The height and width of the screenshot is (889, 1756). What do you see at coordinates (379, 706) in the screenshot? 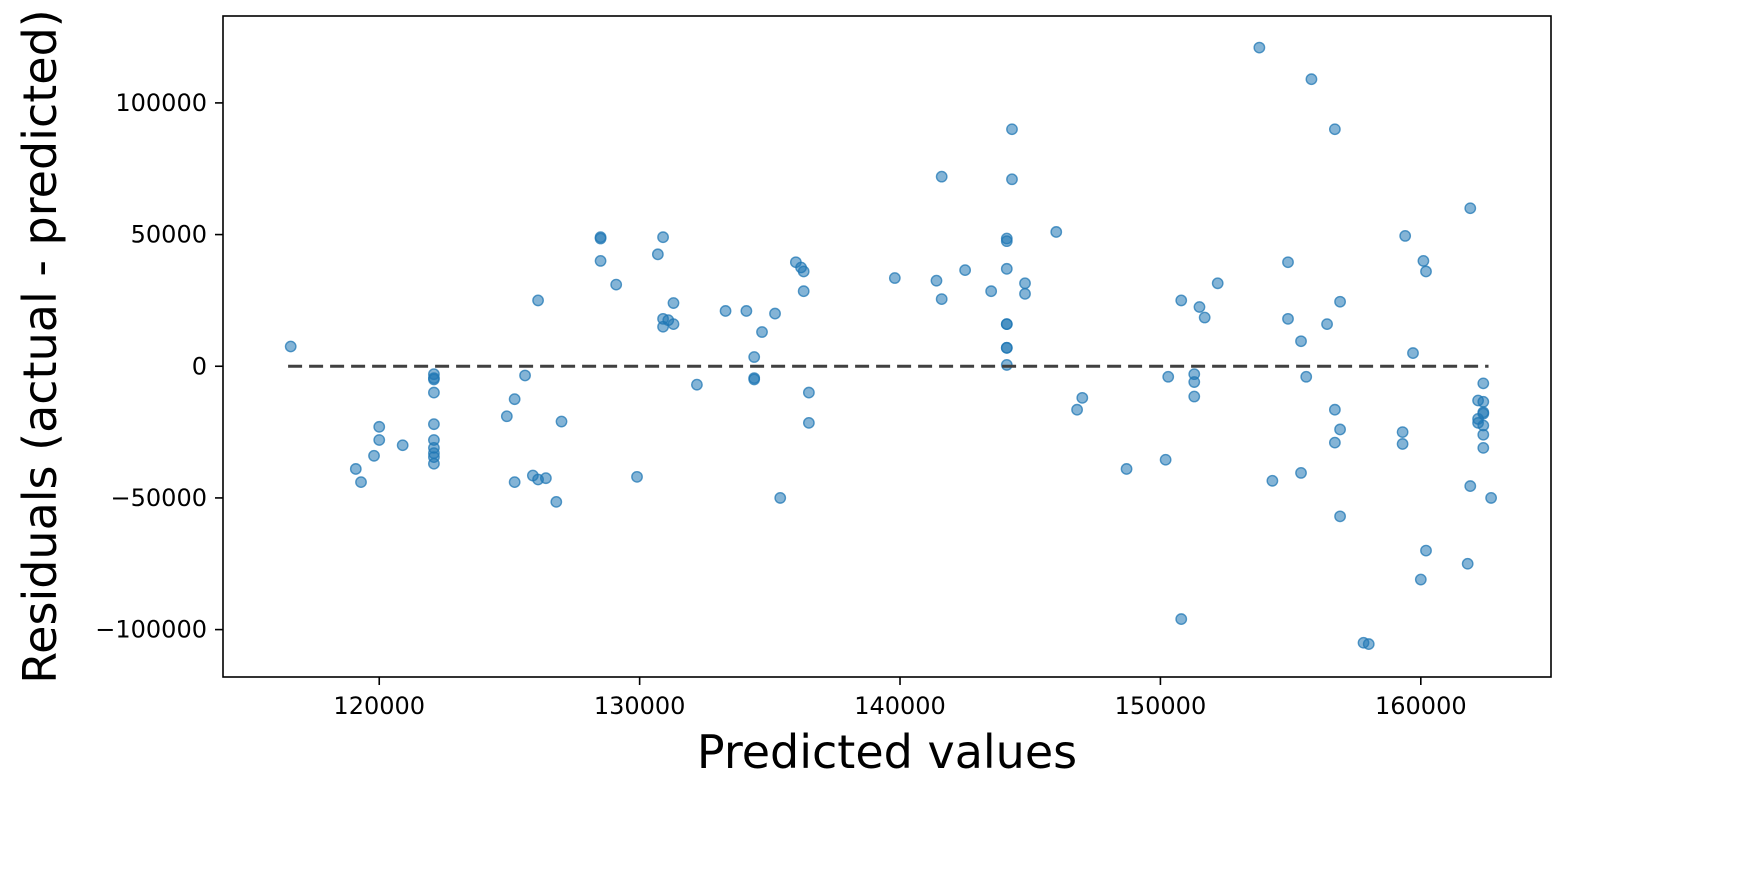
I see `x-tick-label-0: 120000` at bounding box center [379, 706].